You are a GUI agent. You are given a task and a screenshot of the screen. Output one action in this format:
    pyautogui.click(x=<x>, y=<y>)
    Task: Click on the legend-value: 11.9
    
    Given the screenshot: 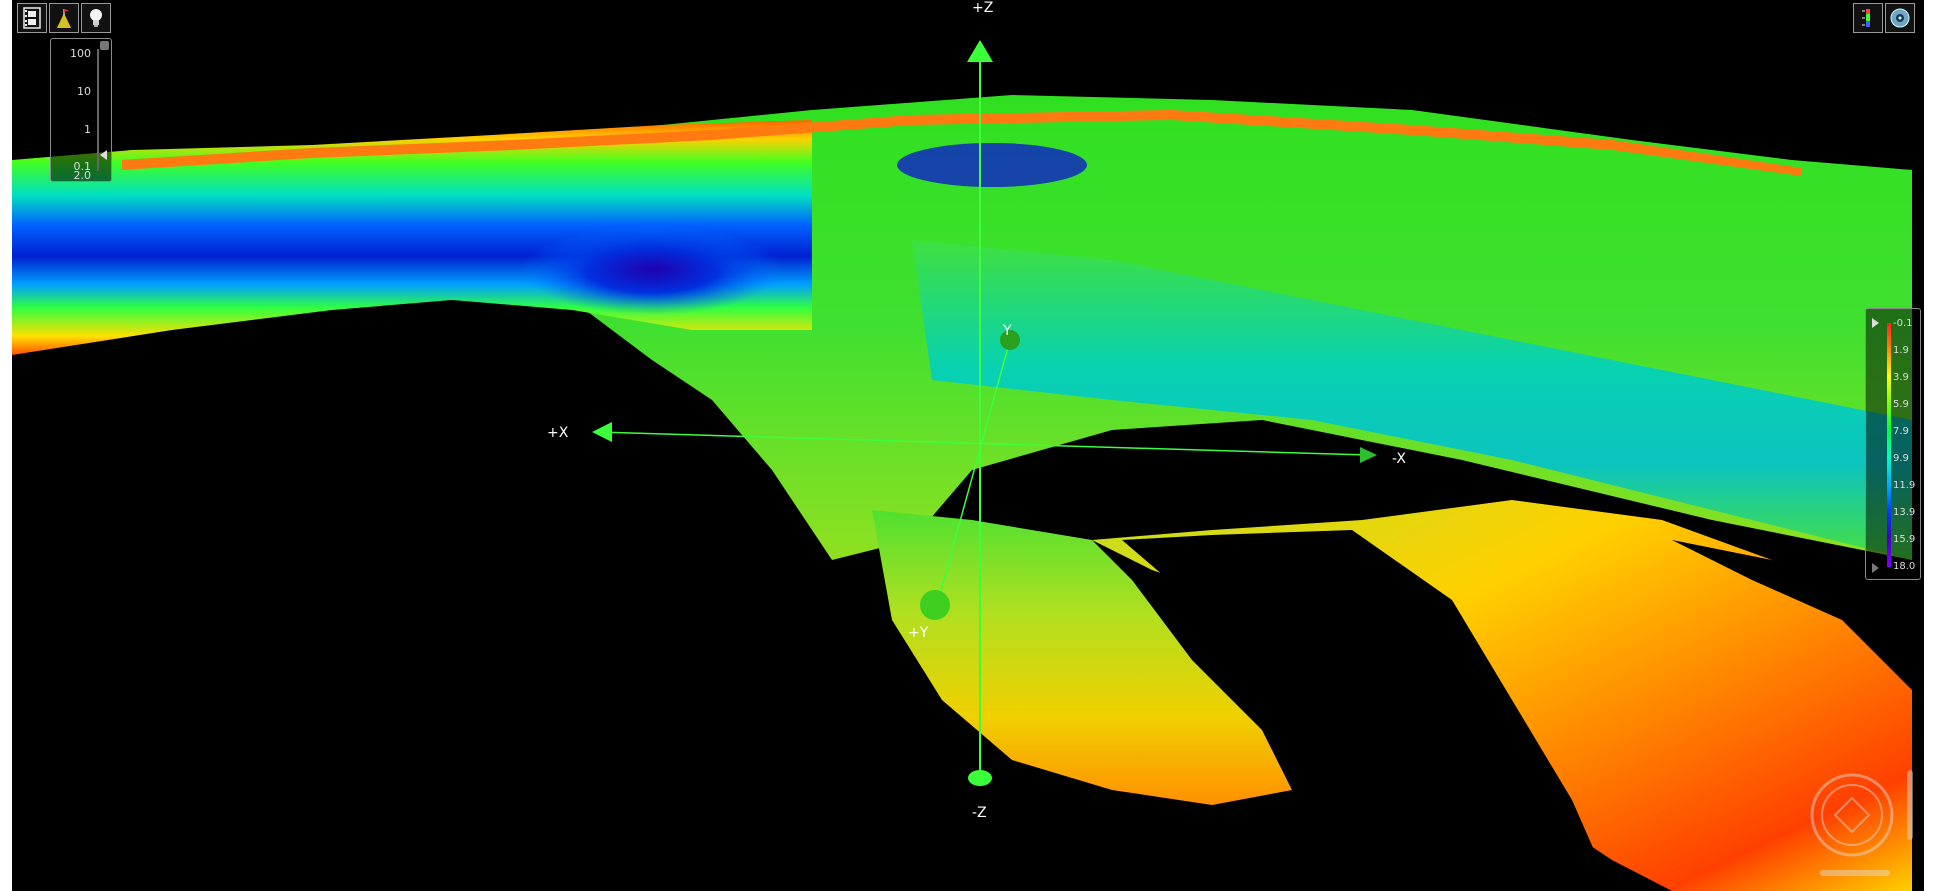 What is the action you would take?
    pyautogui.click(x=1904, y=485)
    